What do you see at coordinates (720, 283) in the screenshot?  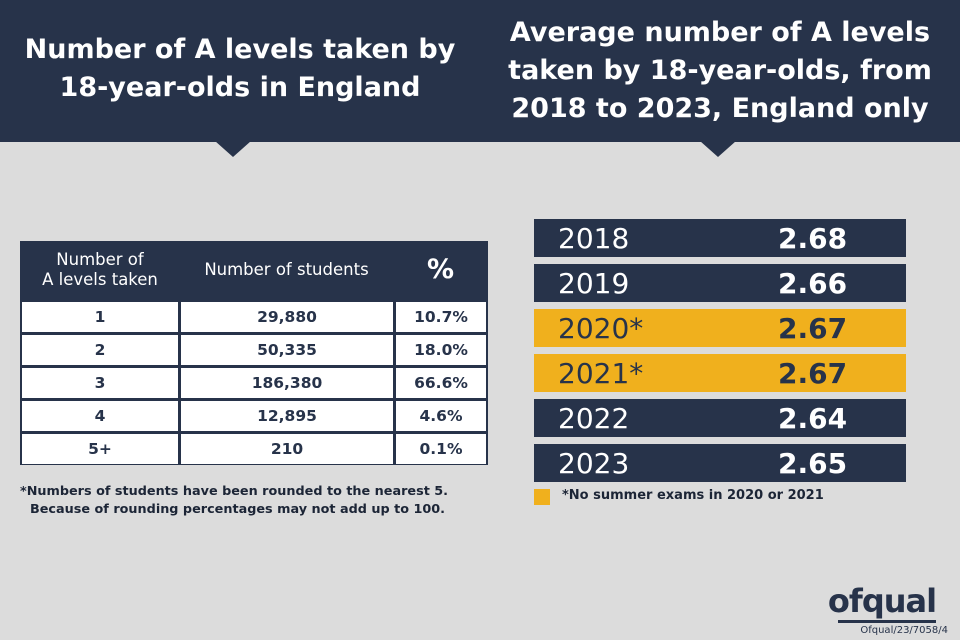 I see `average-row-2019: 2019 2.66` at bounding box center [720, 283].